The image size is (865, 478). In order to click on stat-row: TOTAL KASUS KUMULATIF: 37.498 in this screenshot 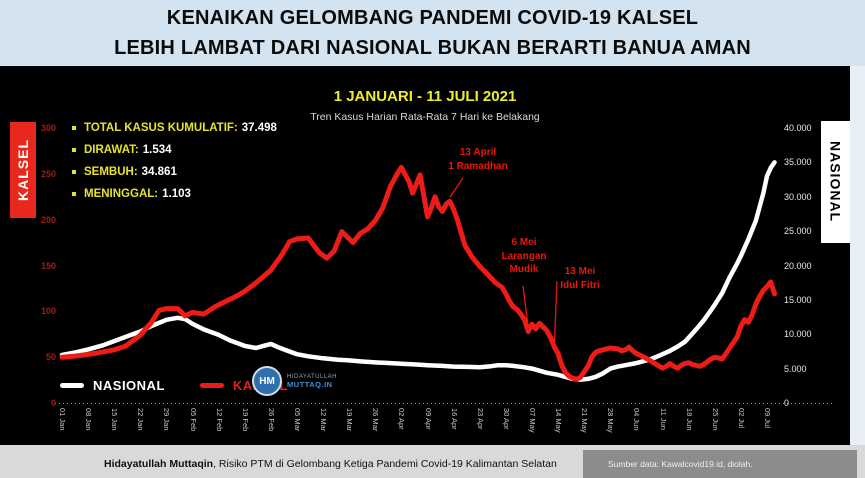, I will do `click(174, 128)`.